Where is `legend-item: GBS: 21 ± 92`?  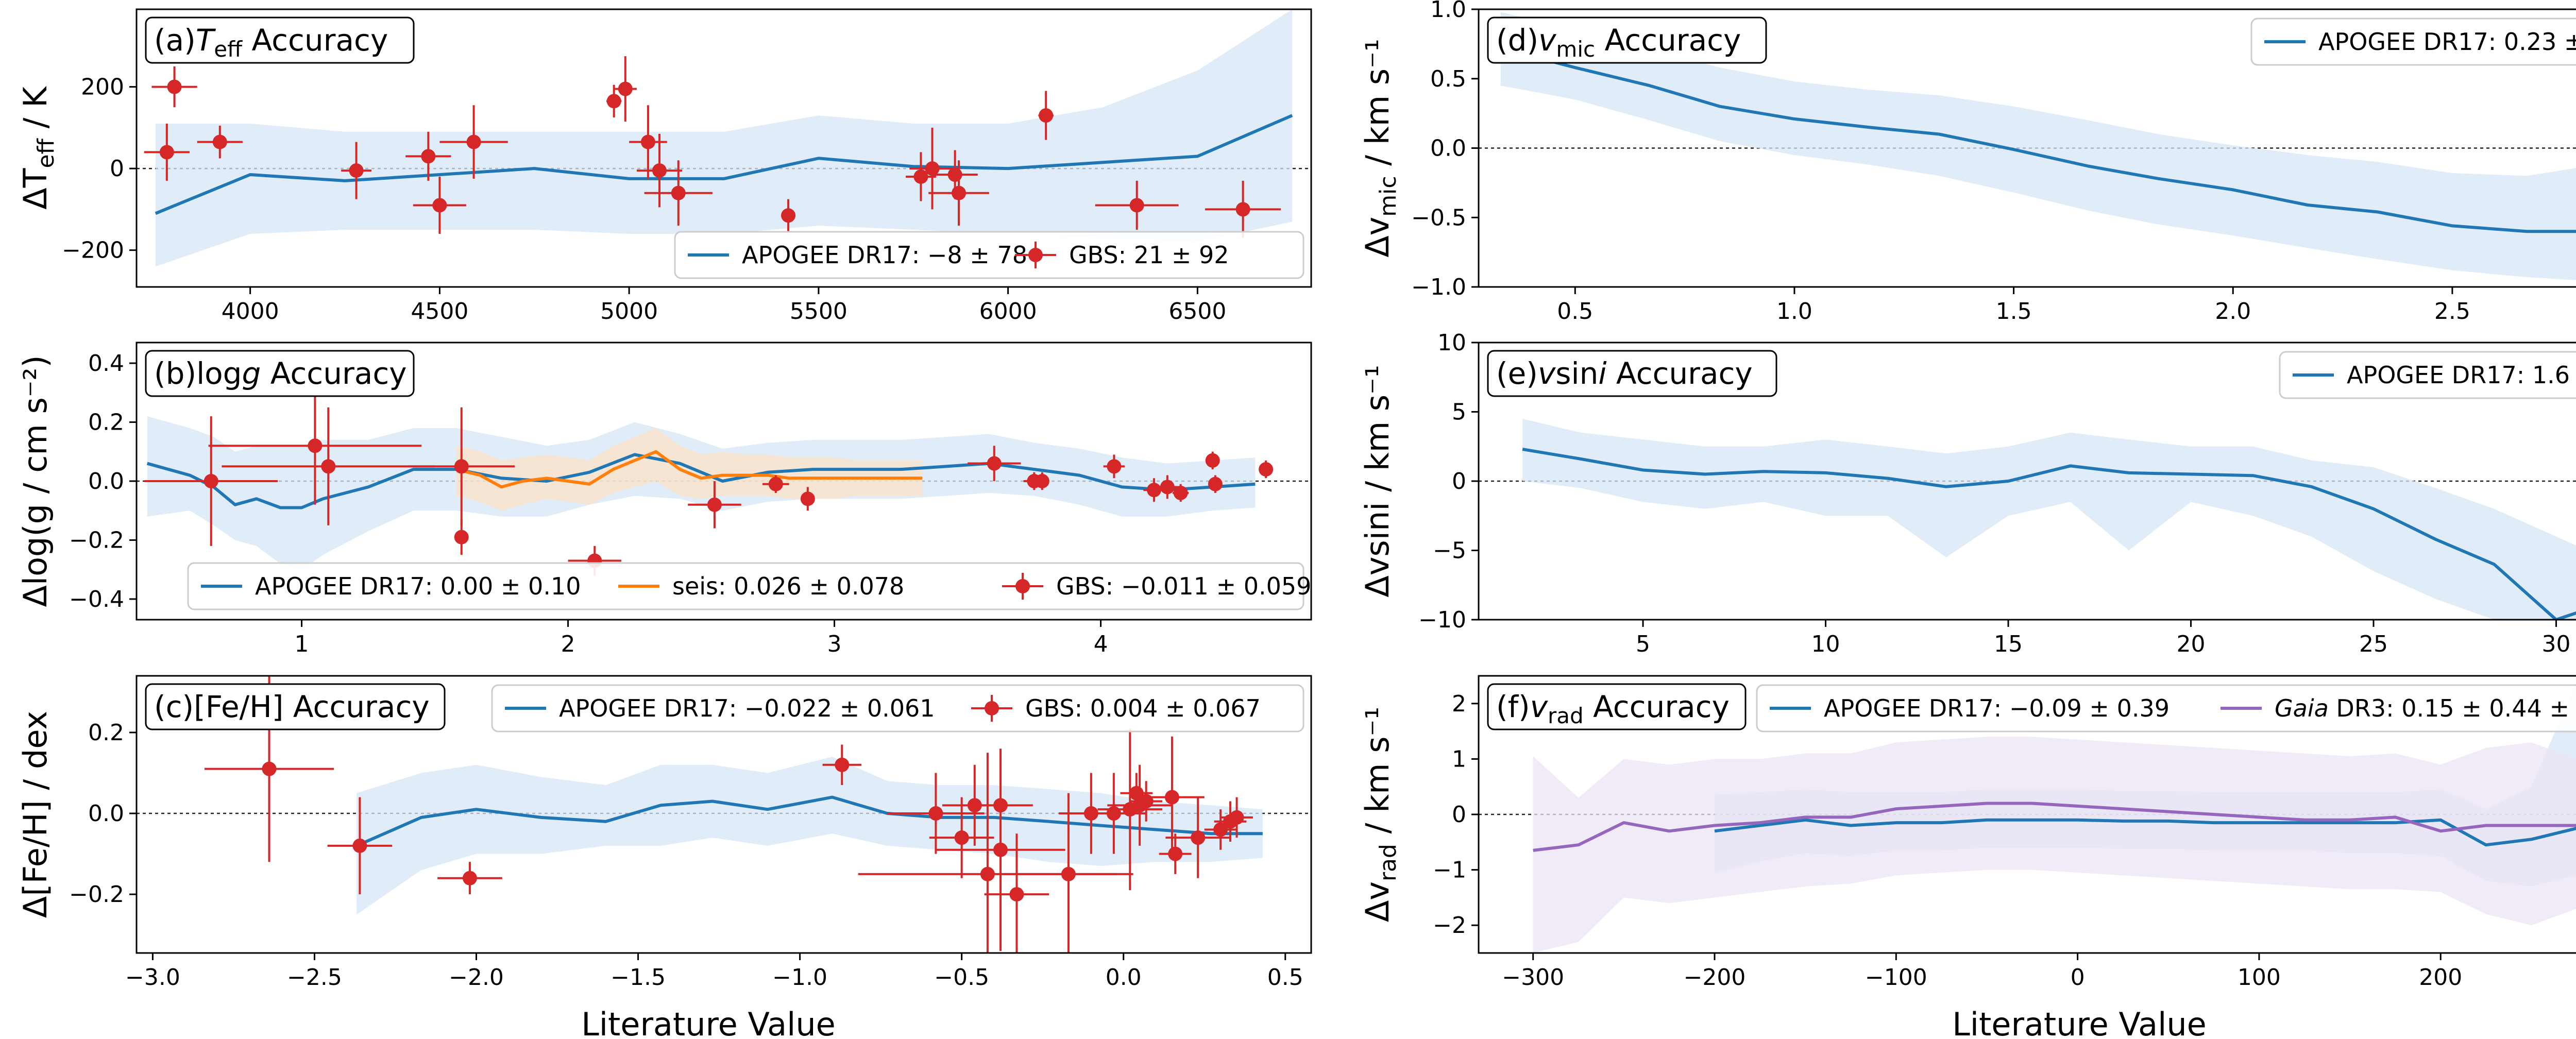
legend-item: GBS: 21 ± 92 is located at coordinates (1122, 255).